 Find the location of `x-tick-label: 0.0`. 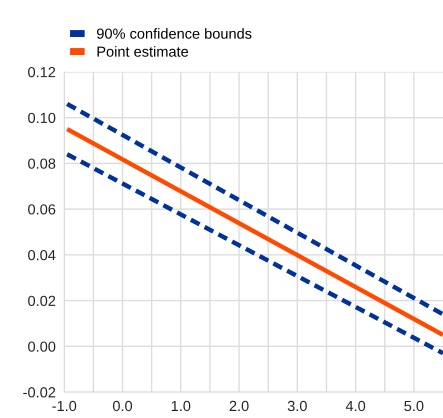

x-tick-label: 0.0 is located at coordinates (122, 406).